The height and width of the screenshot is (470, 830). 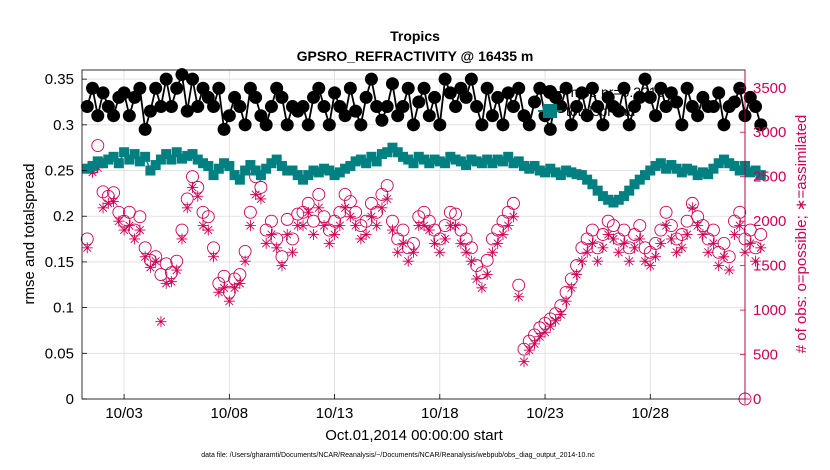 What do you see at coordinates (59, 353) in the screenshot?
I see `y-tick-label: 0.05` at bounding box center [59, 353].